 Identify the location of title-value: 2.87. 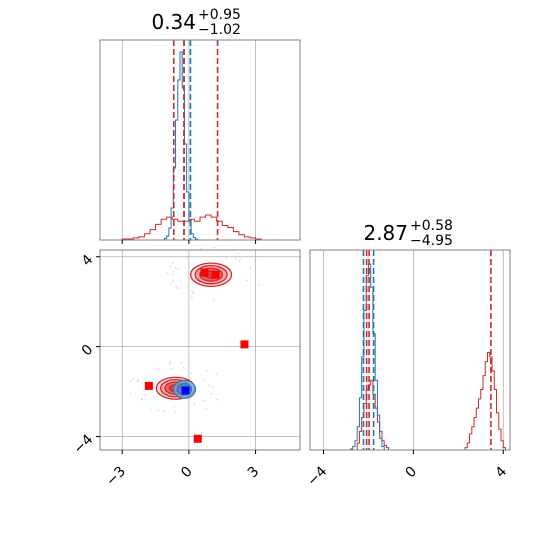
(385, 233).